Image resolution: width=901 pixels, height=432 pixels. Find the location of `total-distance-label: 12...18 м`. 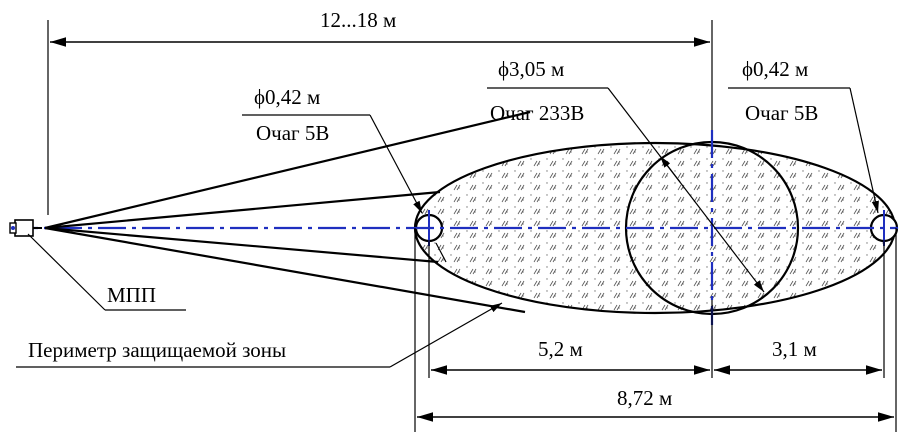

total-distance-label: 12...18 м is located at coordinates (358, 20).